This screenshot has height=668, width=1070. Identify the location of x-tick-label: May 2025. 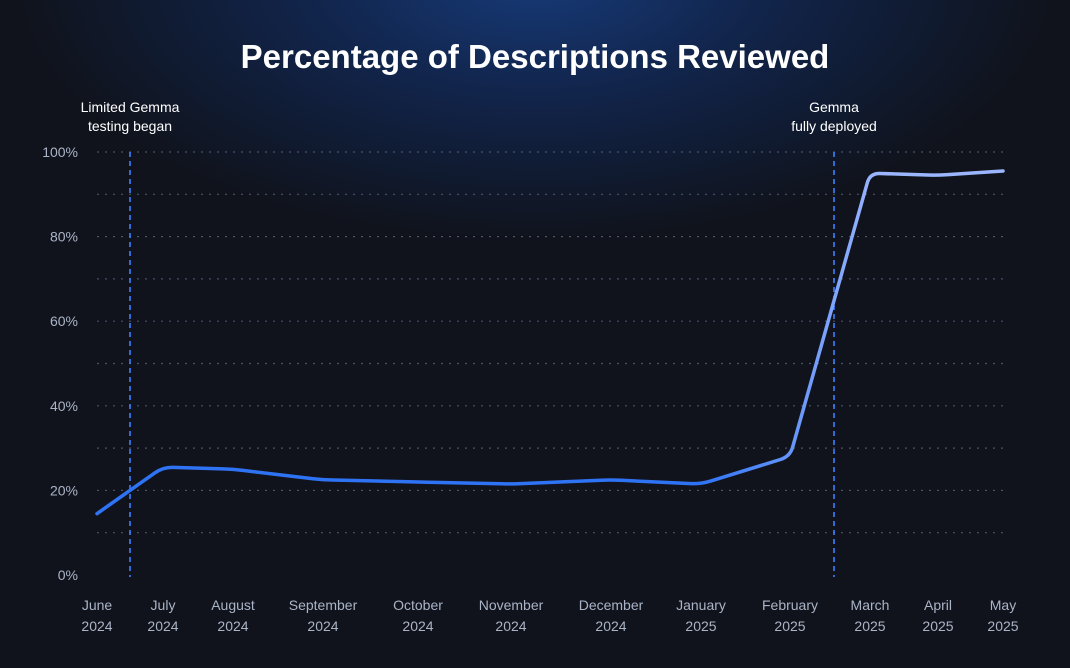
(1002, 615).